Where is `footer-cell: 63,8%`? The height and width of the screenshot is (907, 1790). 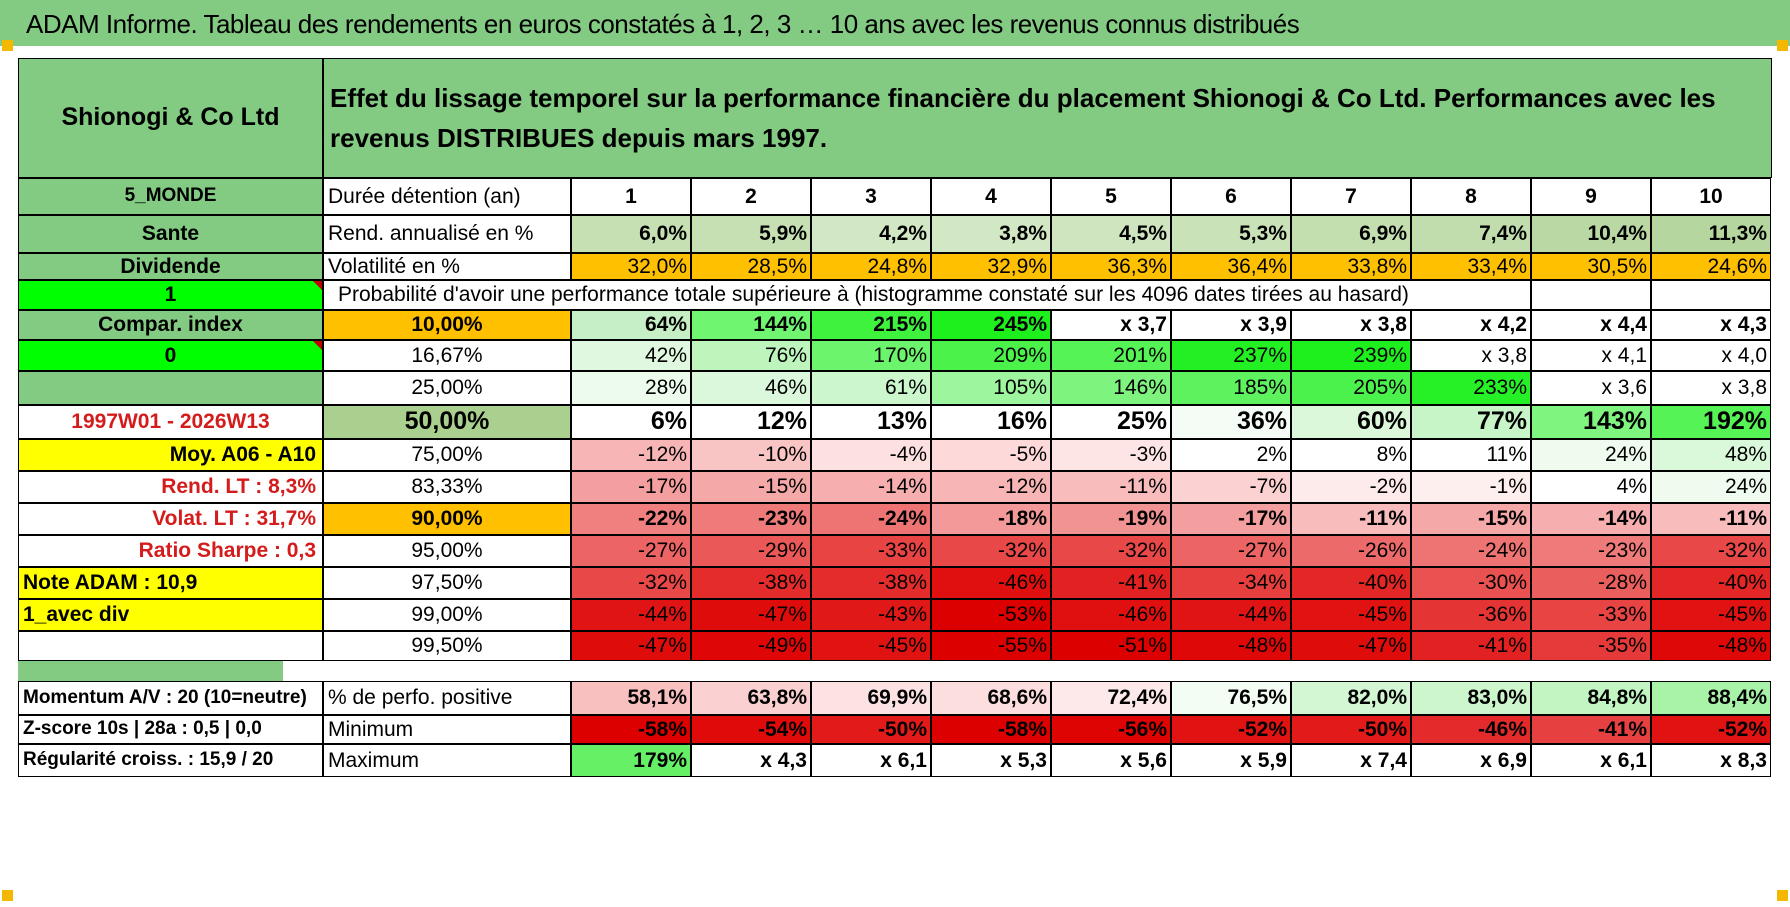
footer-cell: 63,8% is located at coordinates (751, 698).